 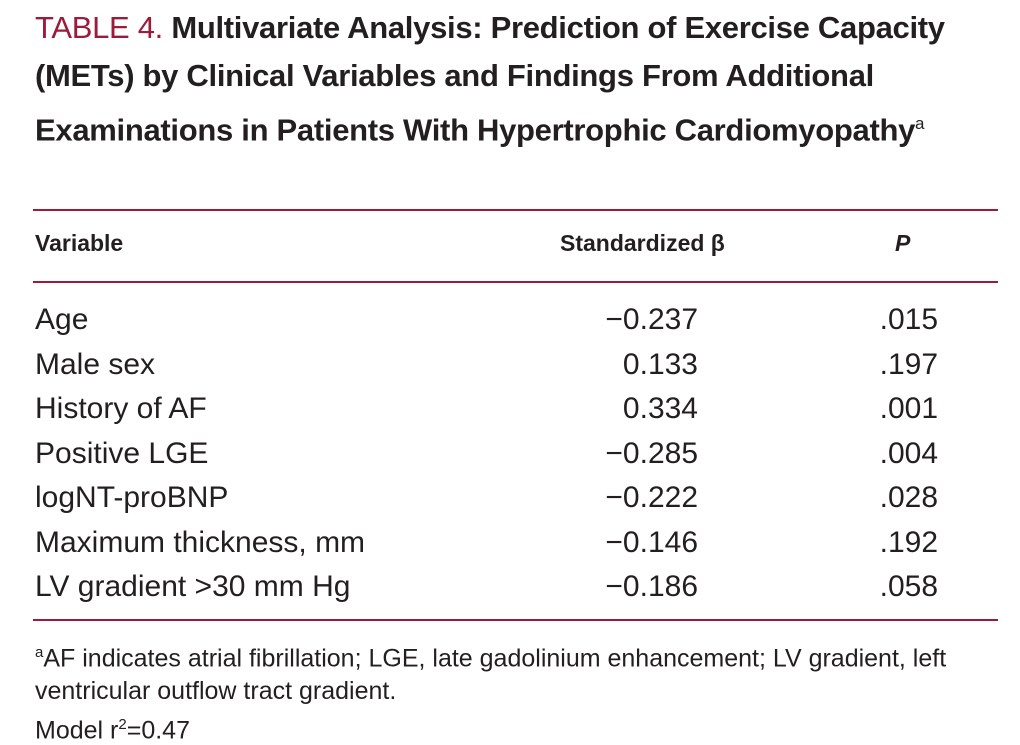 I want to click on title-label: TABLE 4., so click(x=99, y=27).